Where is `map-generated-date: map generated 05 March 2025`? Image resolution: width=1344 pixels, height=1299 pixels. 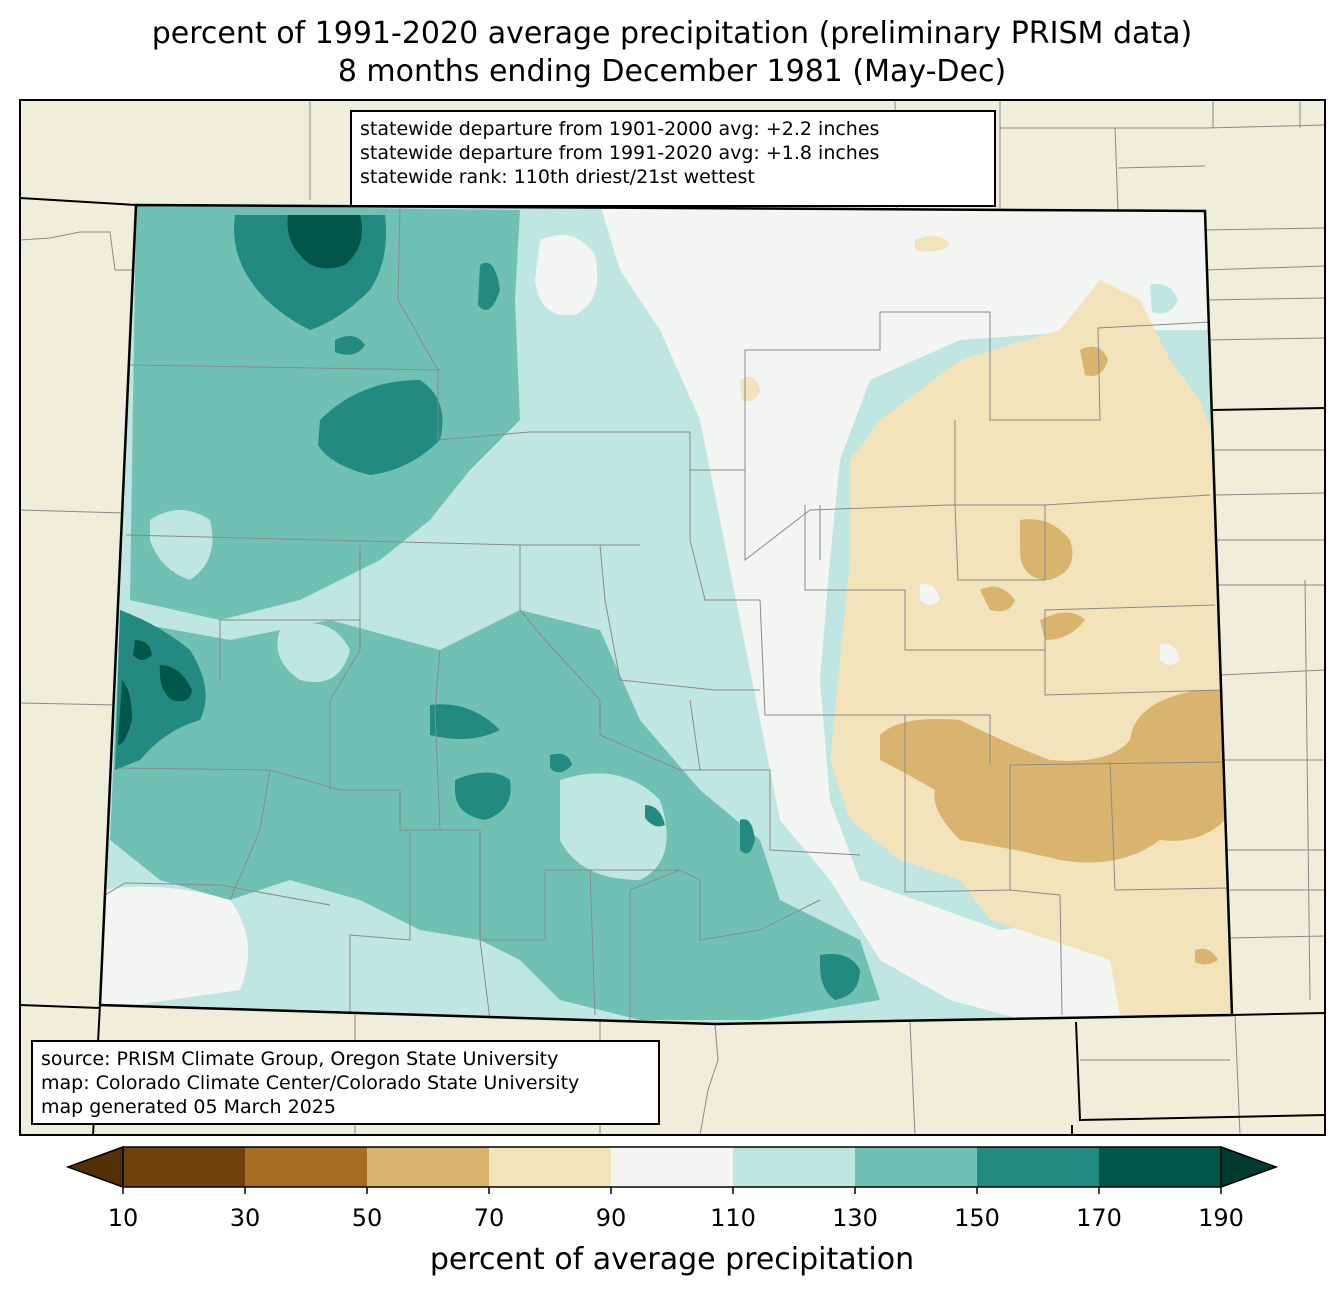
map-generated-date: map generated 05 March 2025 is located at coordinates (188, 1107).